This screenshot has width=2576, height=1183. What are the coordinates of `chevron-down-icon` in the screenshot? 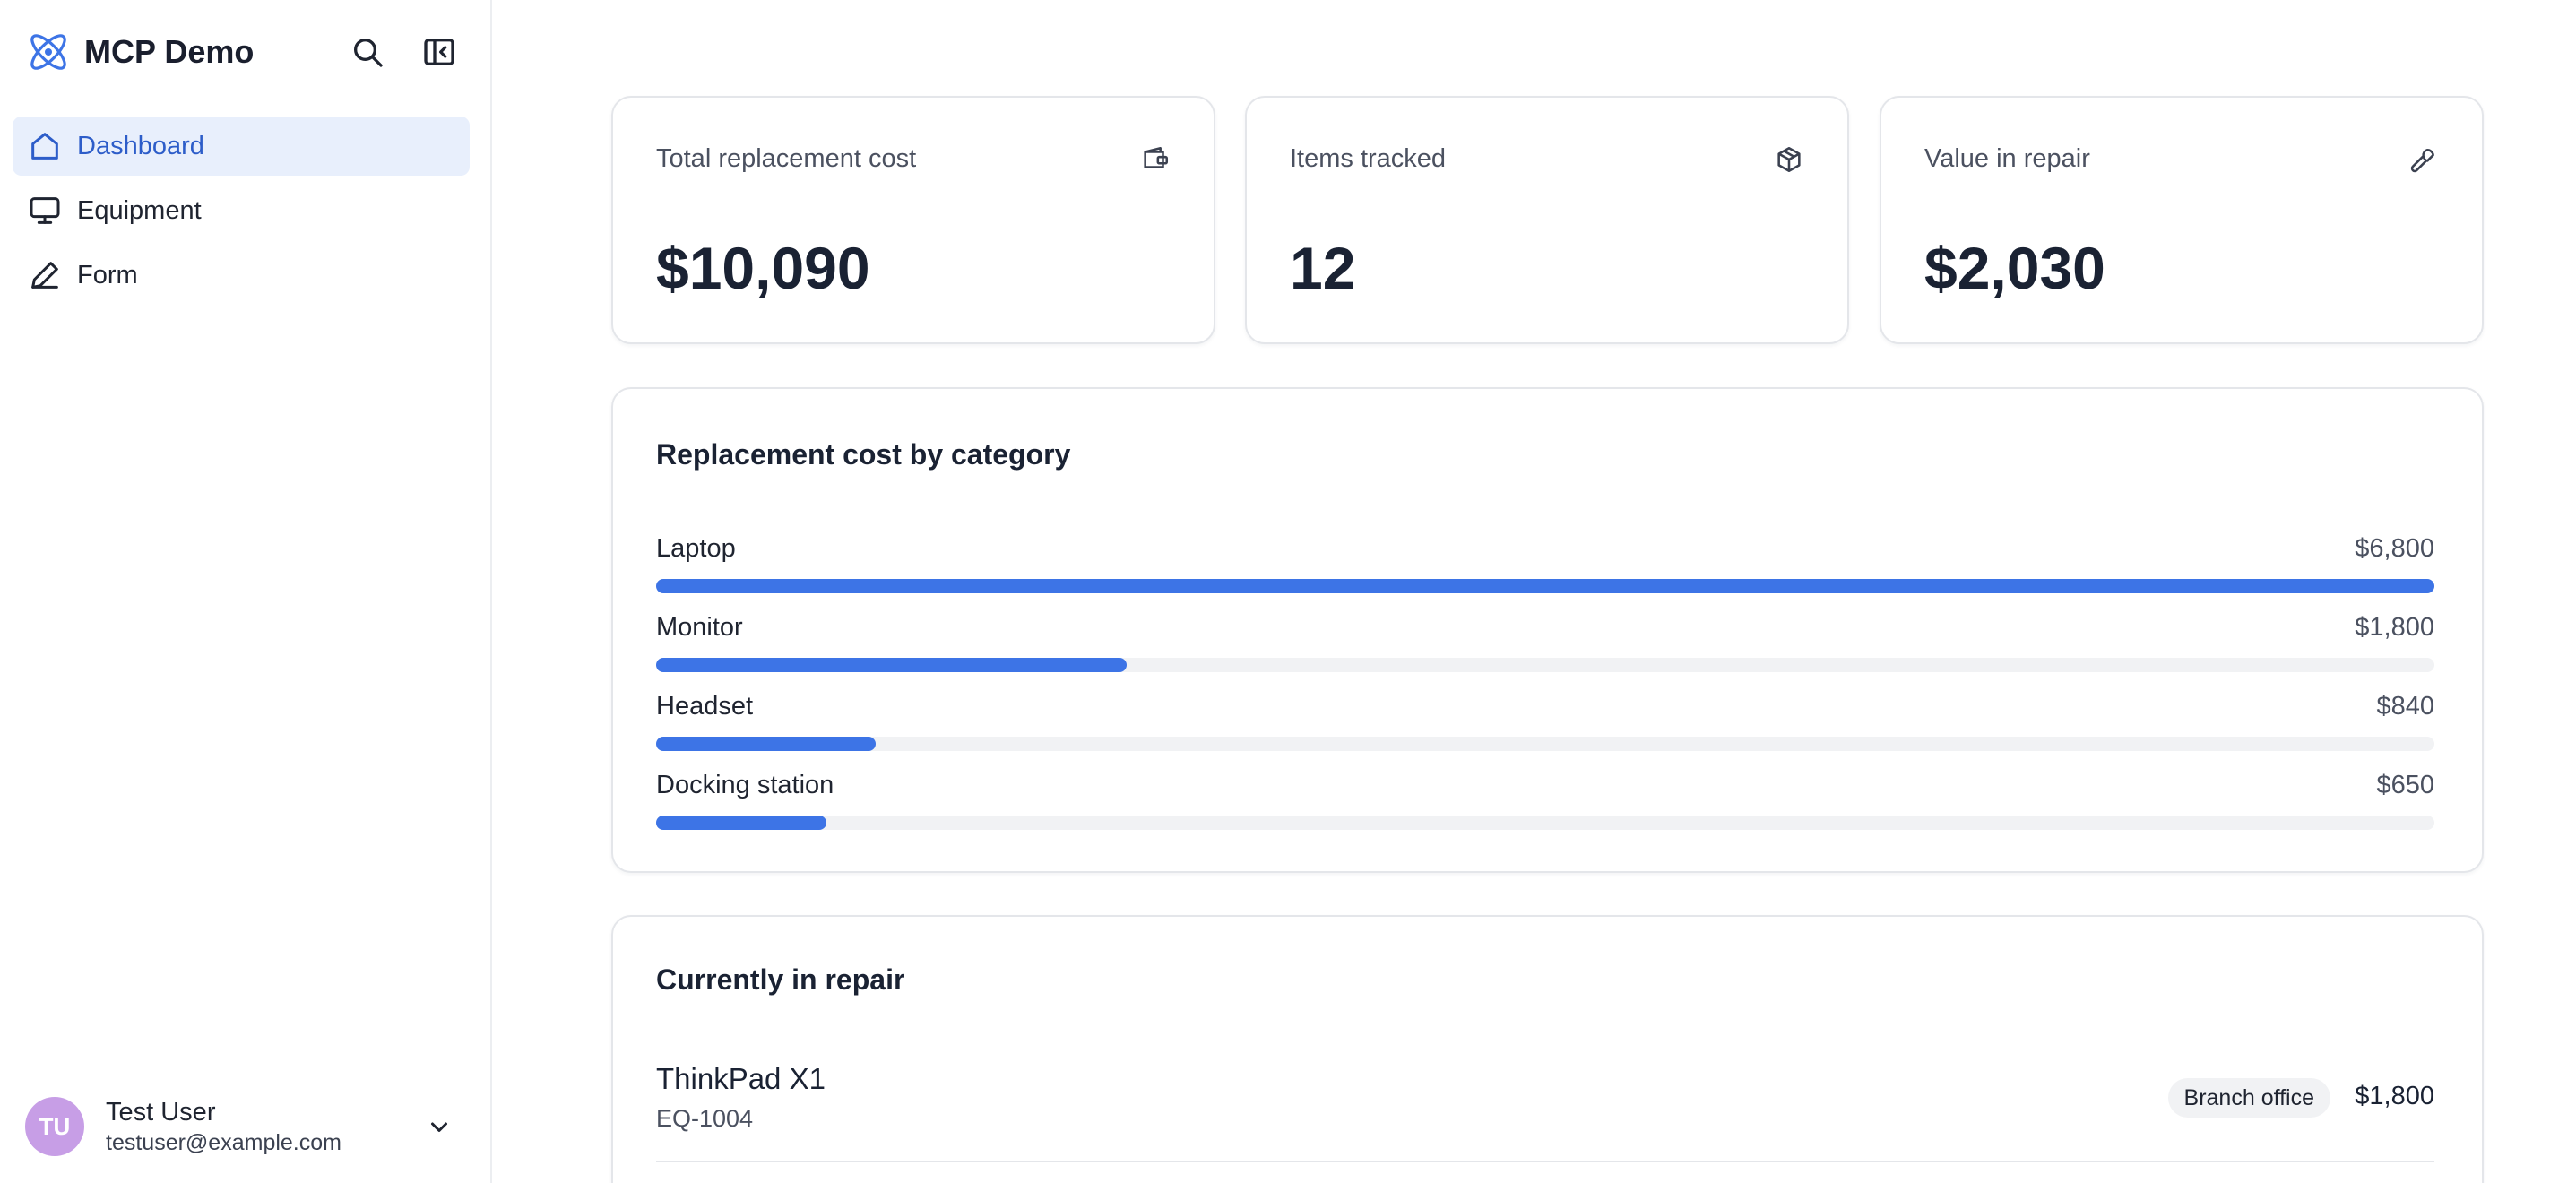 It's located at (439, 1127).